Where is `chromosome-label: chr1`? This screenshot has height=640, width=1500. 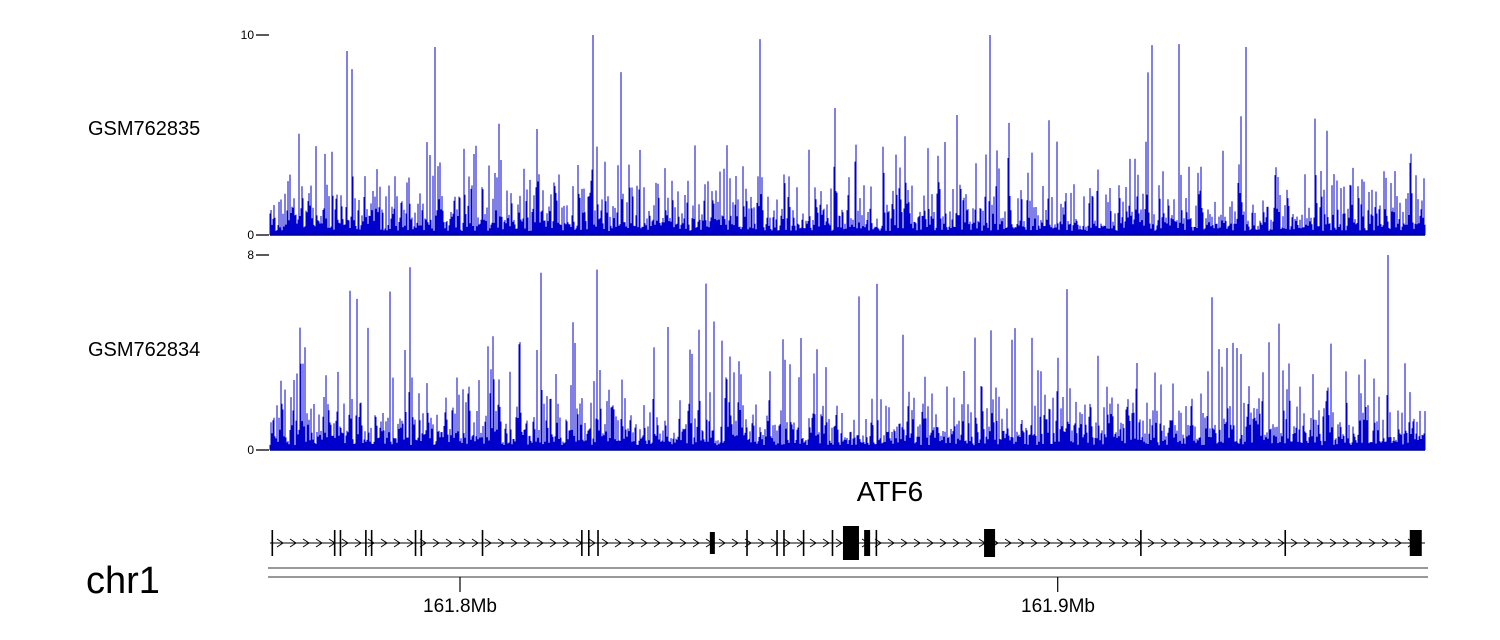 chromosome-label: chr1 is located at coordinates (123, 581).